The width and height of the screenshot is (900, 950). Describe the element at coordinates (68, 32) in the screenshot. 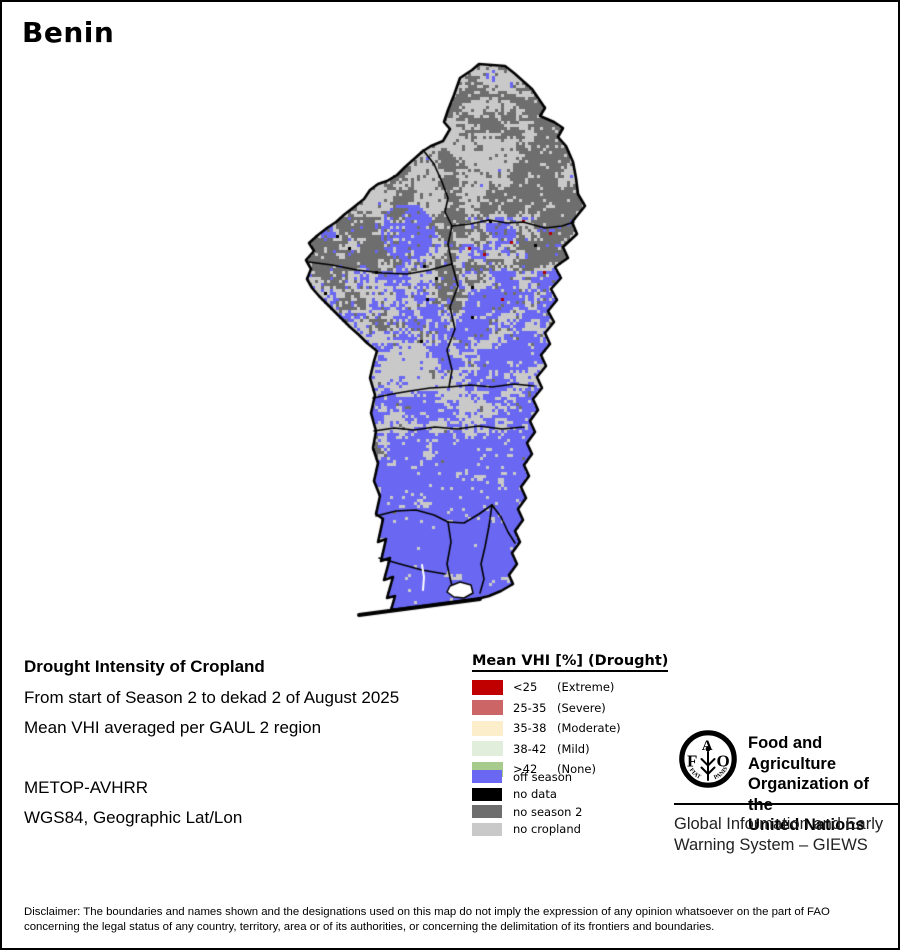

I see `page-title: Benin` at that location.